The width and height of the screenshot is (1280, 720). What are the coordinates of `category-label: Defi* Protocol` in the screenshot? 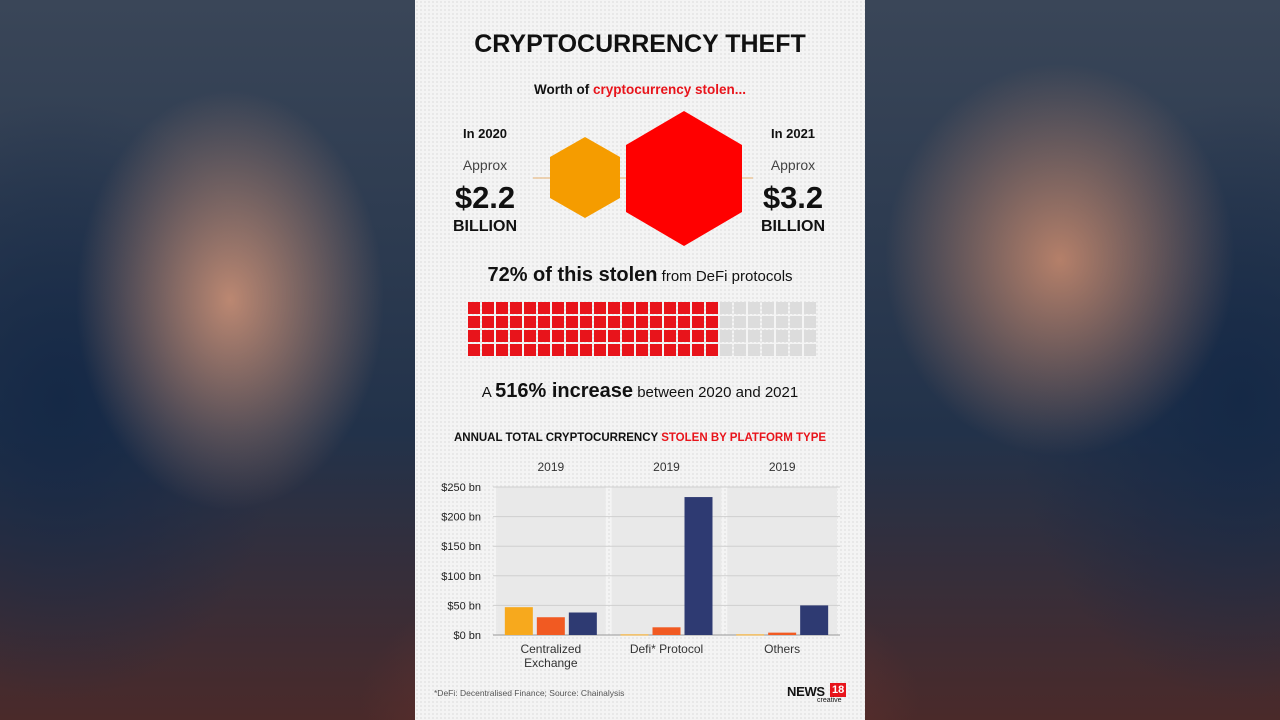 It's located at (666, 649).